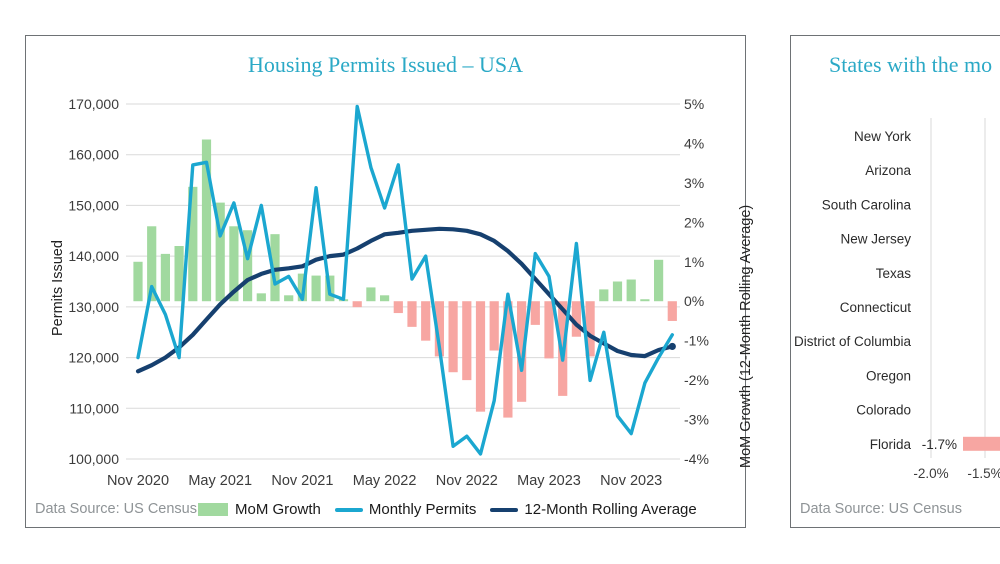  Describe the element at coordinates (422, 509) in the screenshot. I see `legend-label-monthly-permits: Monthly Permits` at that location.